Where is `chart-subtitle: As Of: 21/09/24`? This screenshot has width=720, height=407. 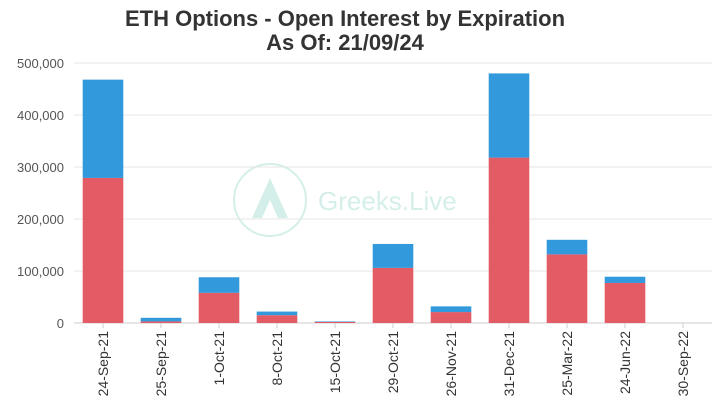 chart-subtitle: As Of: 21/09/24 is located at coordinates (345, 42).